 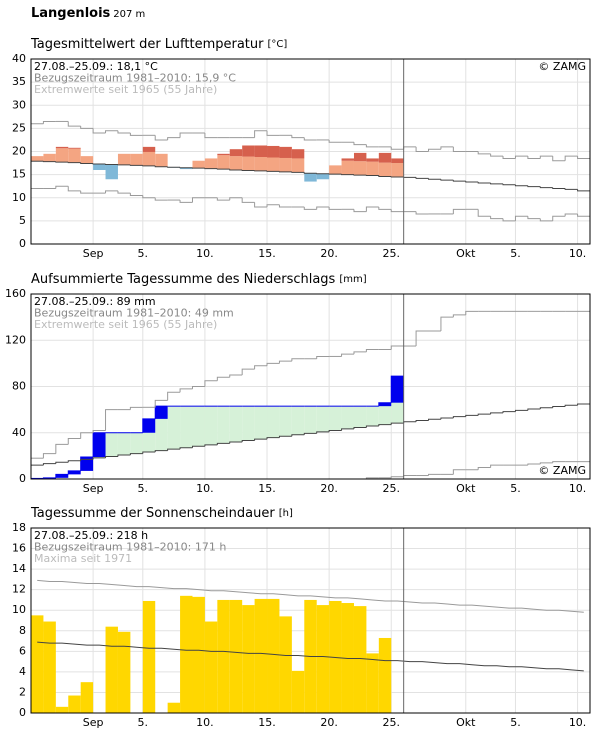 What do you see at coordinates (329, 488) in the screenshot?
I see `x-tick-label: 20.` at bounding box center [329, 488].